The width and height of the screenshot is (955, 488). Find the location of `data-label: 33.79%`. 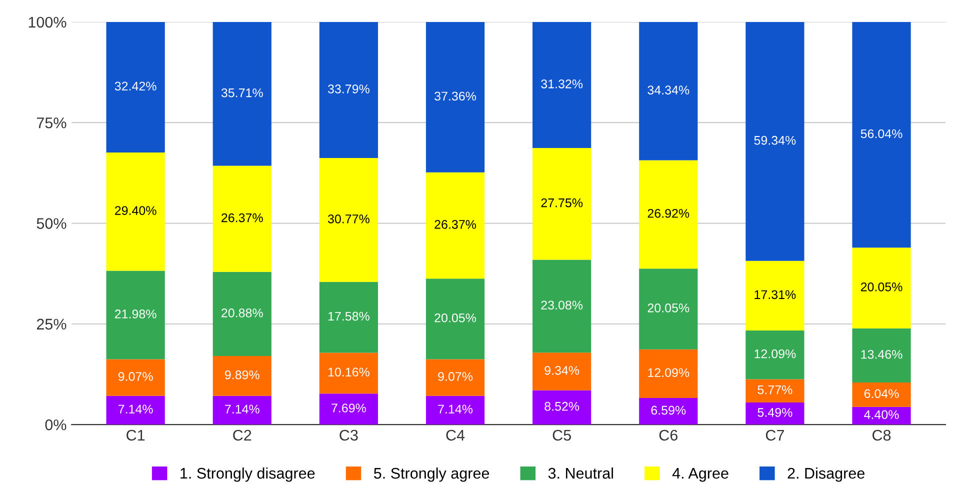

data-label: 33.79% is located at coordinates (349, 89).